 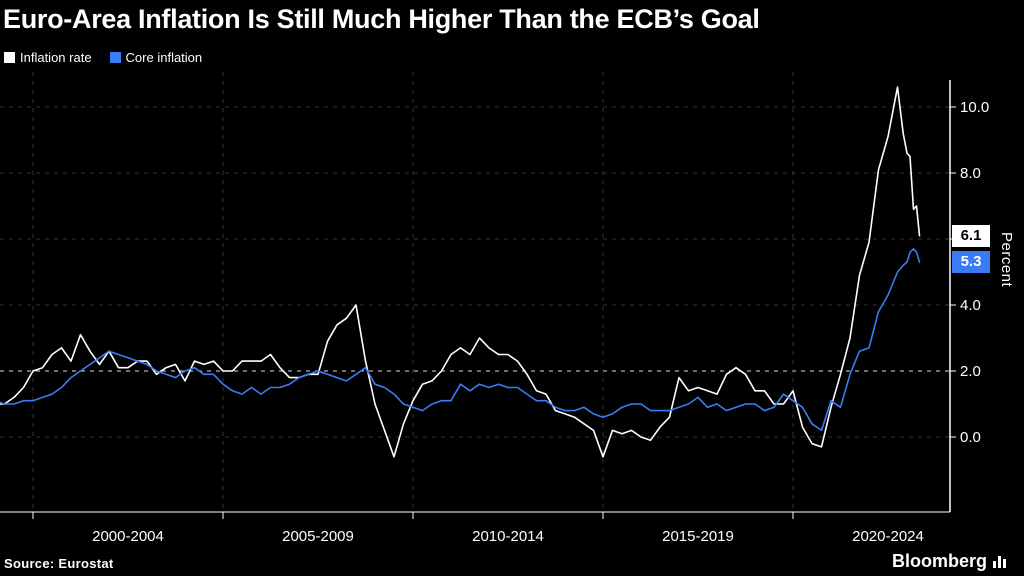 What do you see at coordinates (939, 561) in the screenshot?
I see `bloomberg-wordmark: Bloomberg` at bounding box center [939, 561].